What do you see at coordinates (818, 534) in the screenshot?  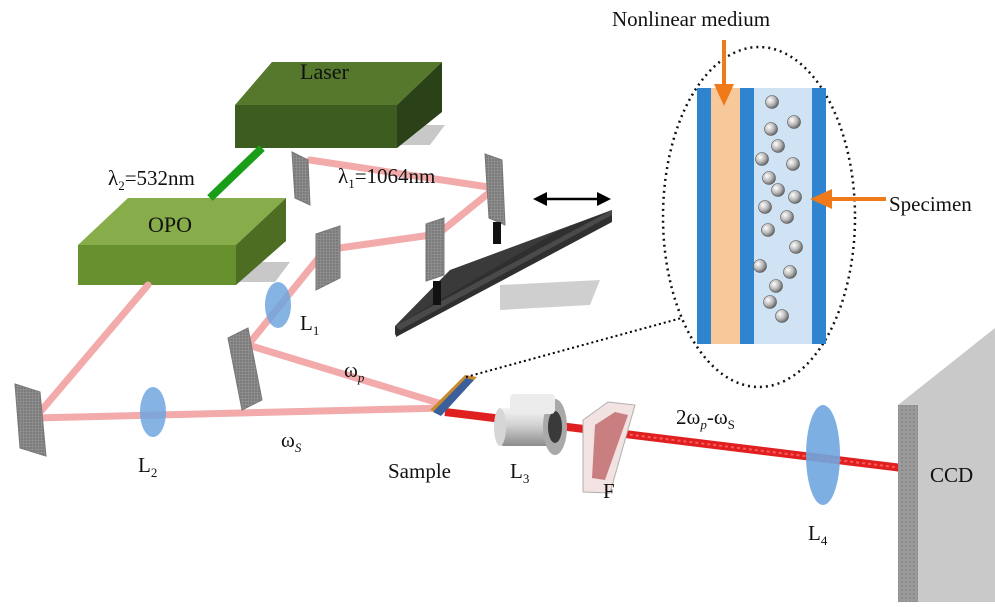 I see `lens-l4-label: L4` at bounding box center [818, 534].